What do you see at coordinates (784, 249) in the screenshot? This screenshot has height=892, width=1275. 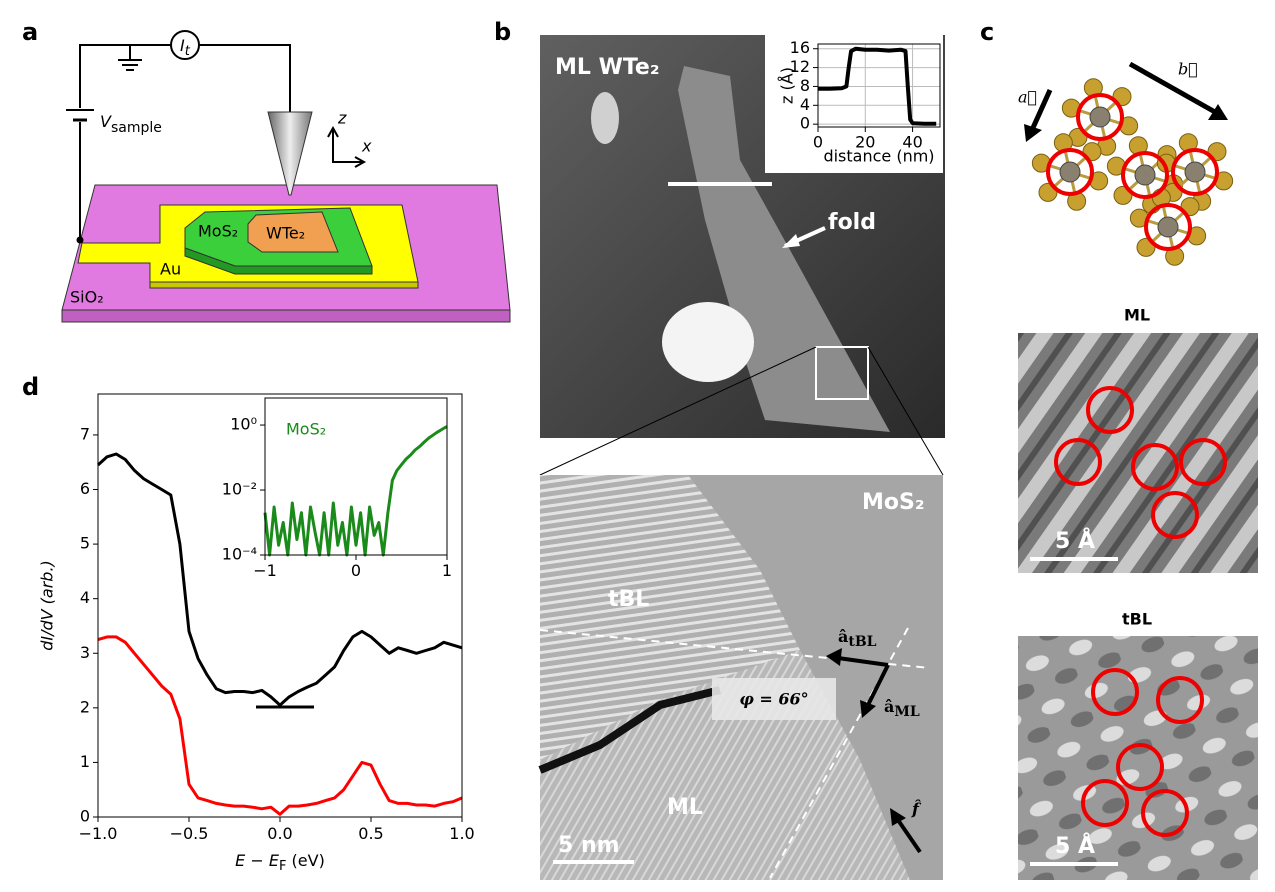 I see `ml-strip` at bounding box center [784, 249].